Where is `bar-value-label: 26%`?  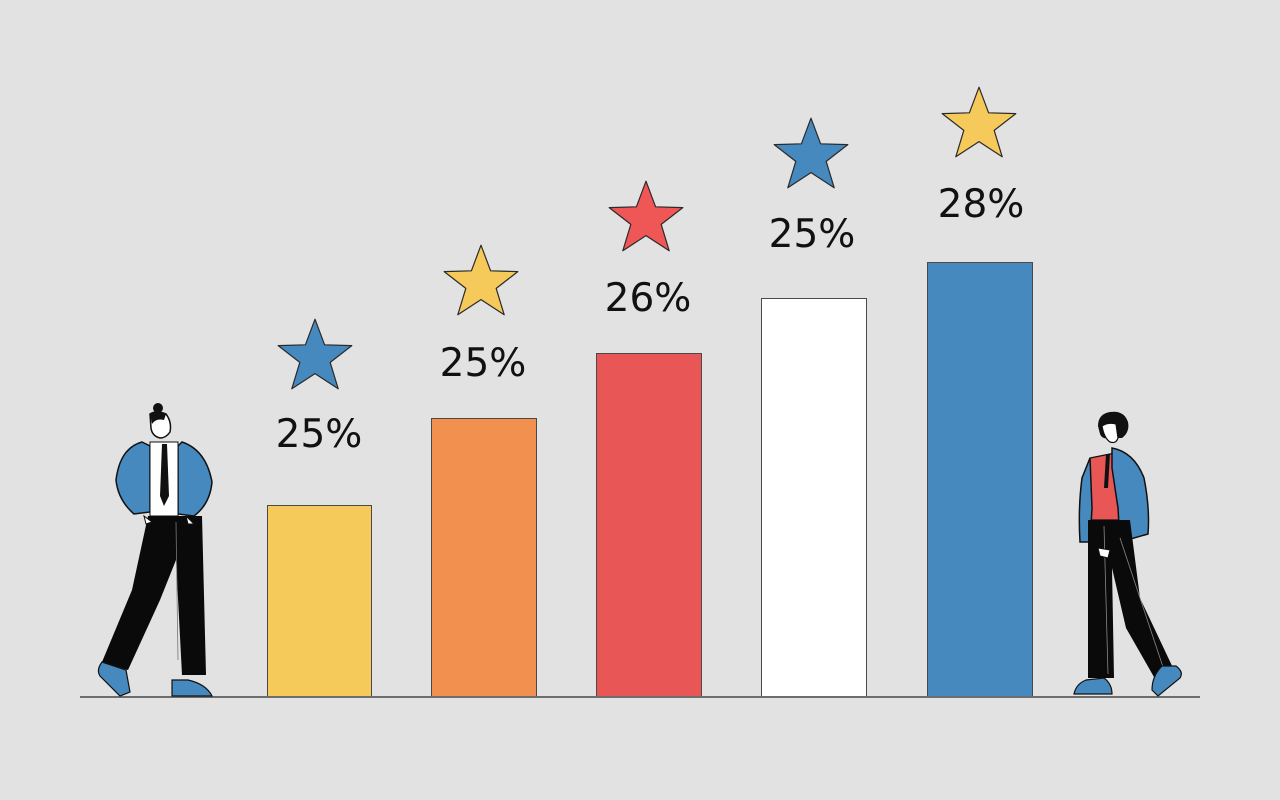 bar-value-label: 26% is located at coordinates (648, 298).